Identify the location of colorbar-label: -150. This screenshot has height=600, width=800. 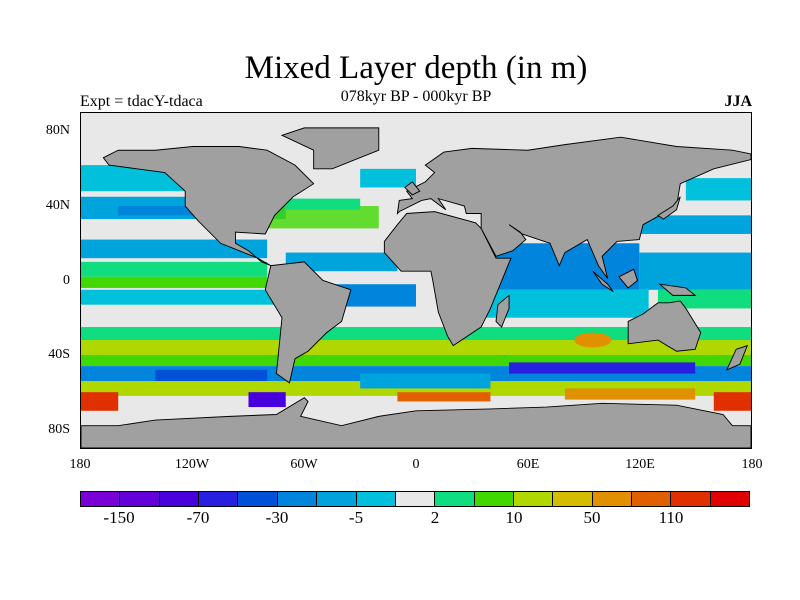
(119, 517).